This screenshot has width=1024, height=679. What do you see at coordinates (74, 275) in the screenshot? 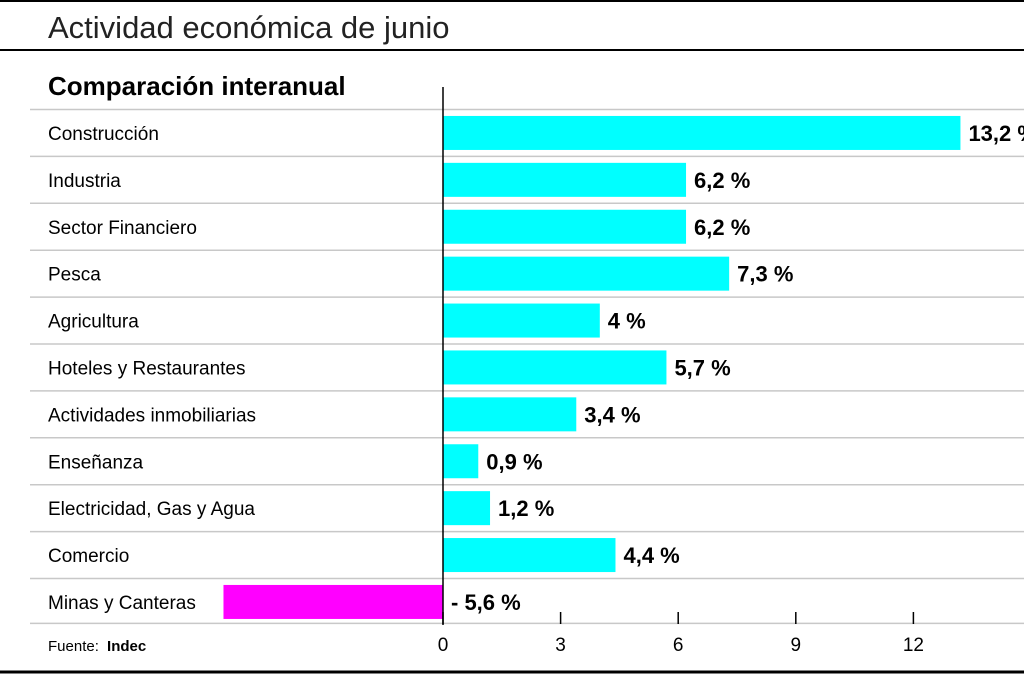
I see `category-label: Pesca` at bounding box center [74, 275].